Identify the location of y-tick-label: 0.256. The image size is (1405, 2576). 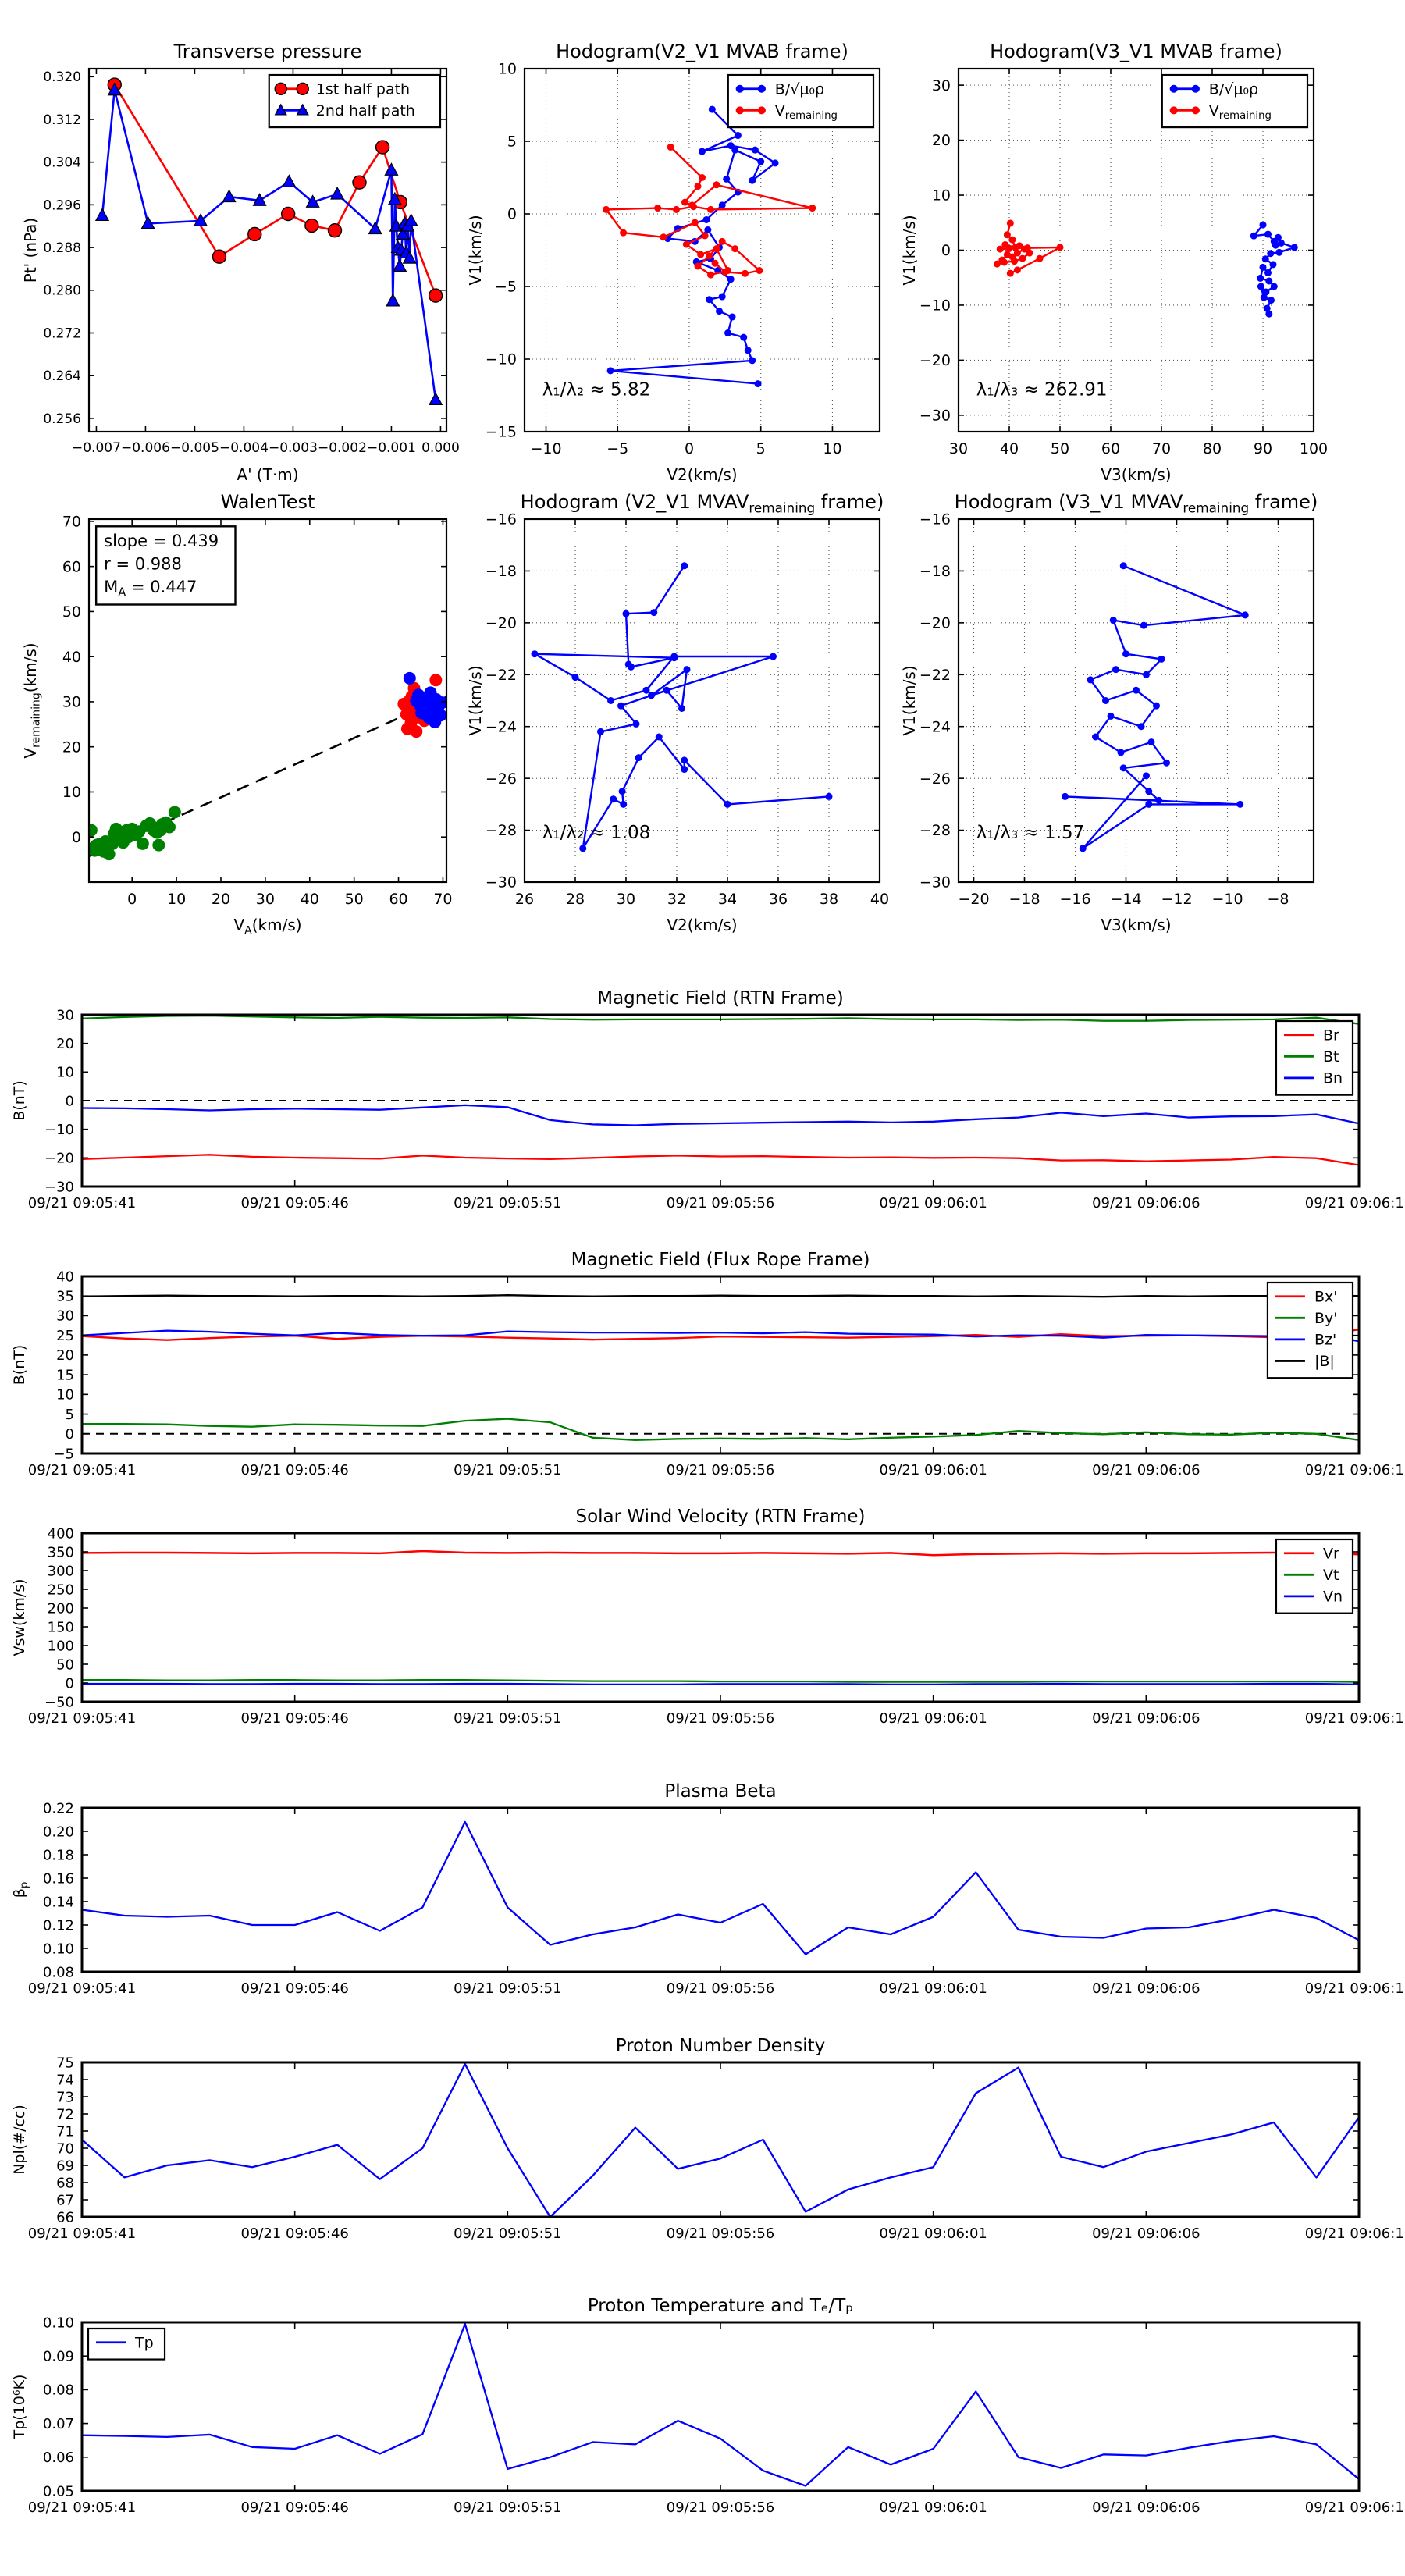
(62, 419).